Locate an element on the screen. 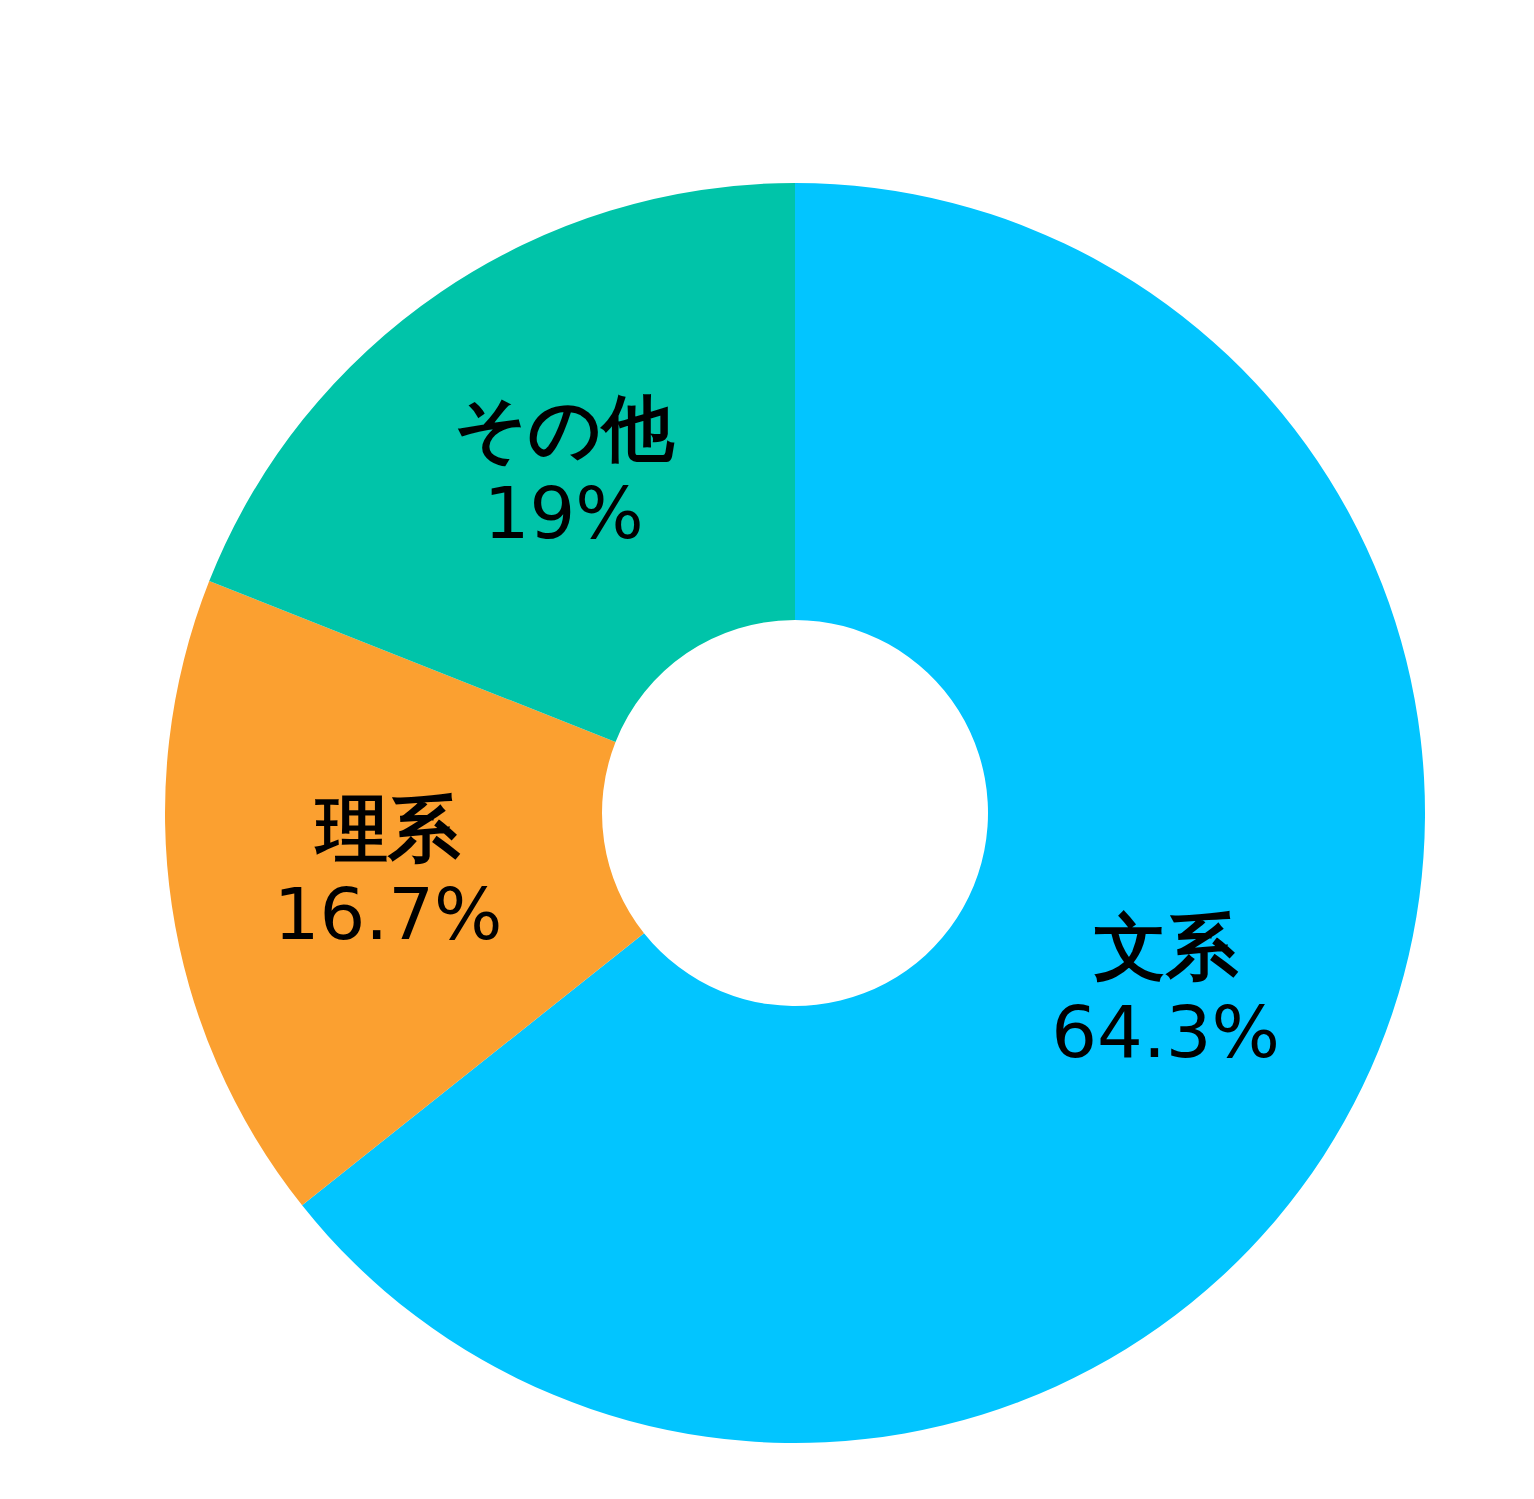  slice-label: 理系 is located at coordinates (387, 828).